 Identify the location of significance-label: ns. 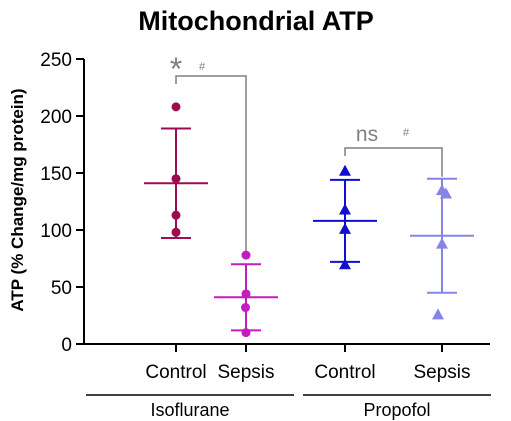
(367, 134).